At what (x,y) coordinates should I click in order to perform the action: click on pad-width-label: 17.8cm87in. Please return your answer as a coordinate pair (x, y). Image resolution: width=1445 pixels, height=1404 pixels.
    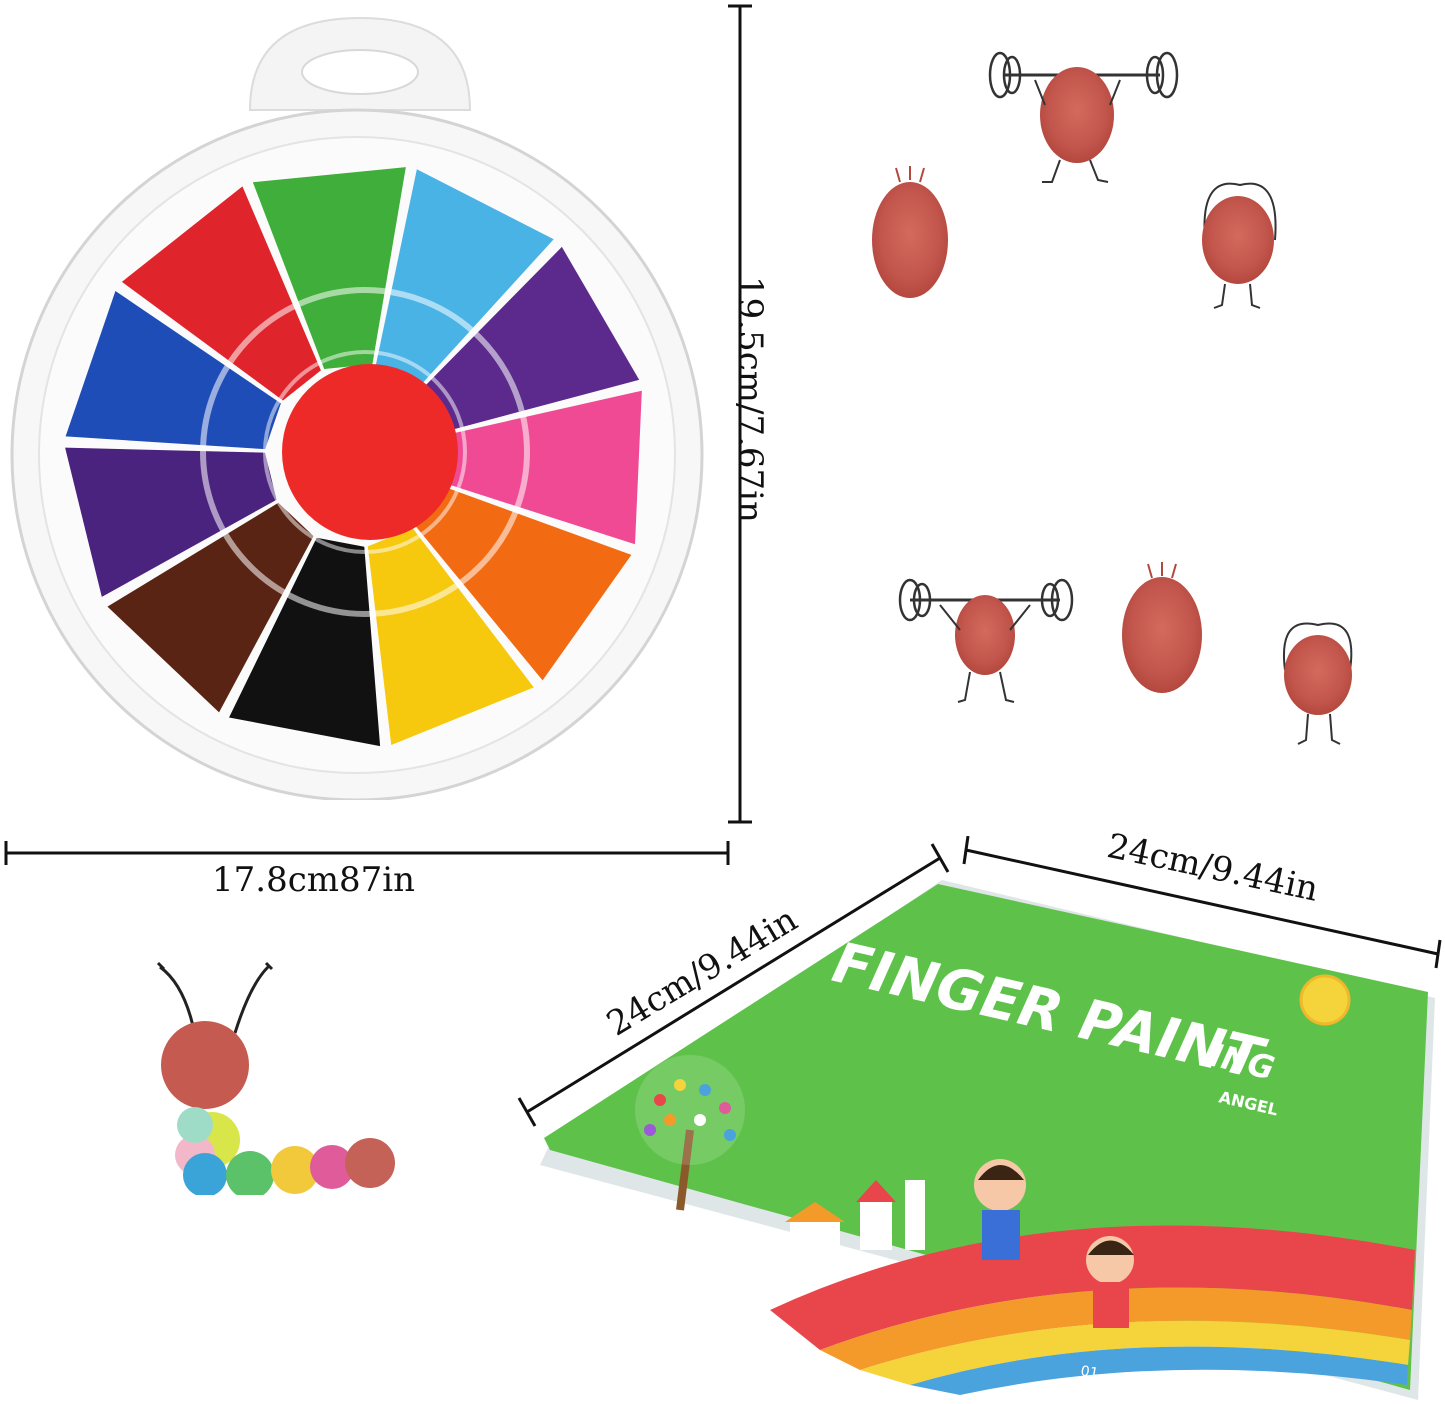
    Looking at the image, I should click on (314, 880).